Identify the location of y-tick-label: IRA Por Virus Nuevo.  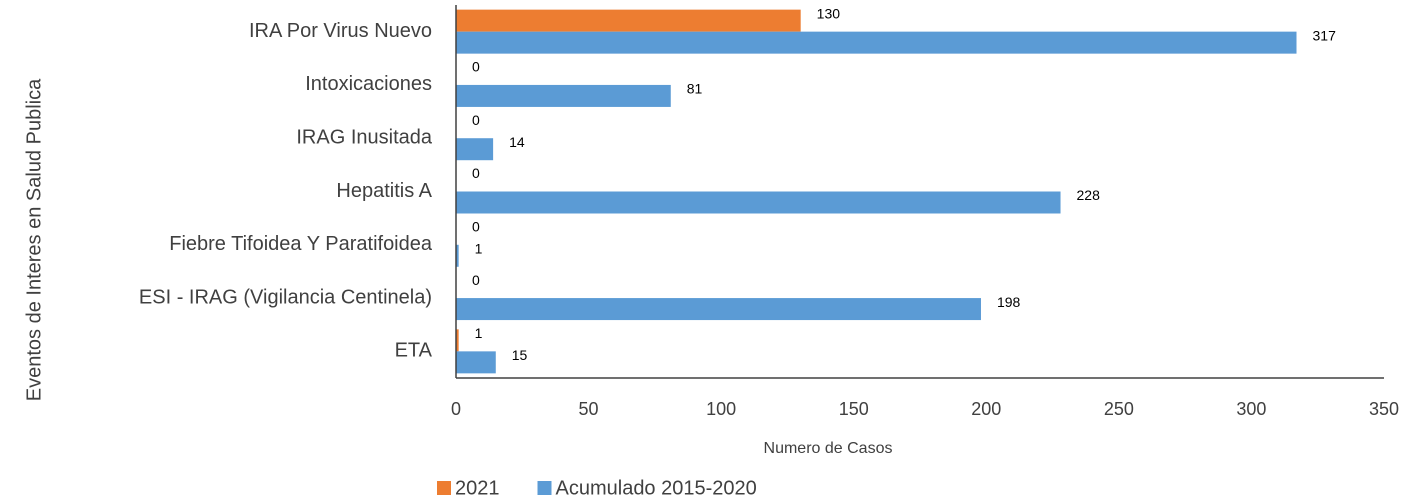
(340, 31).